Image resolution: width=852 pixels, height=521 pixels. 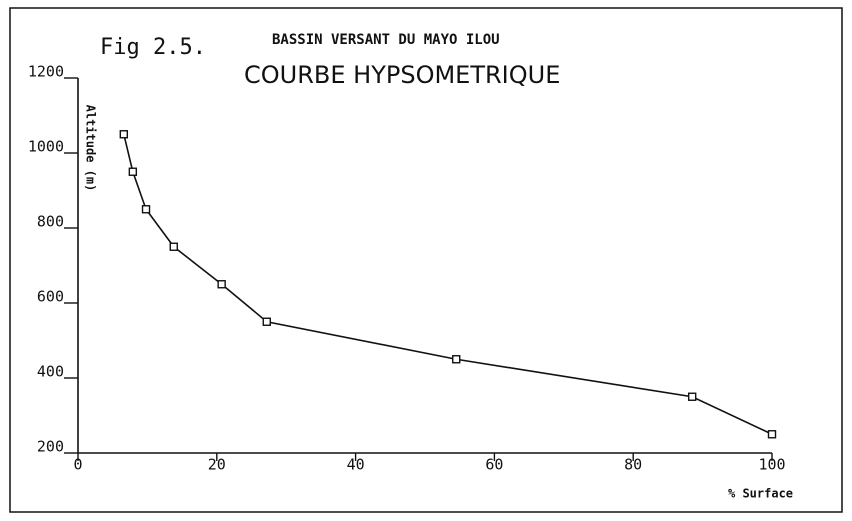 What do you see at coordinates (356, 465) in the screenshot?
I see `x-tick-label: 40` at bounding box center [356, 465].